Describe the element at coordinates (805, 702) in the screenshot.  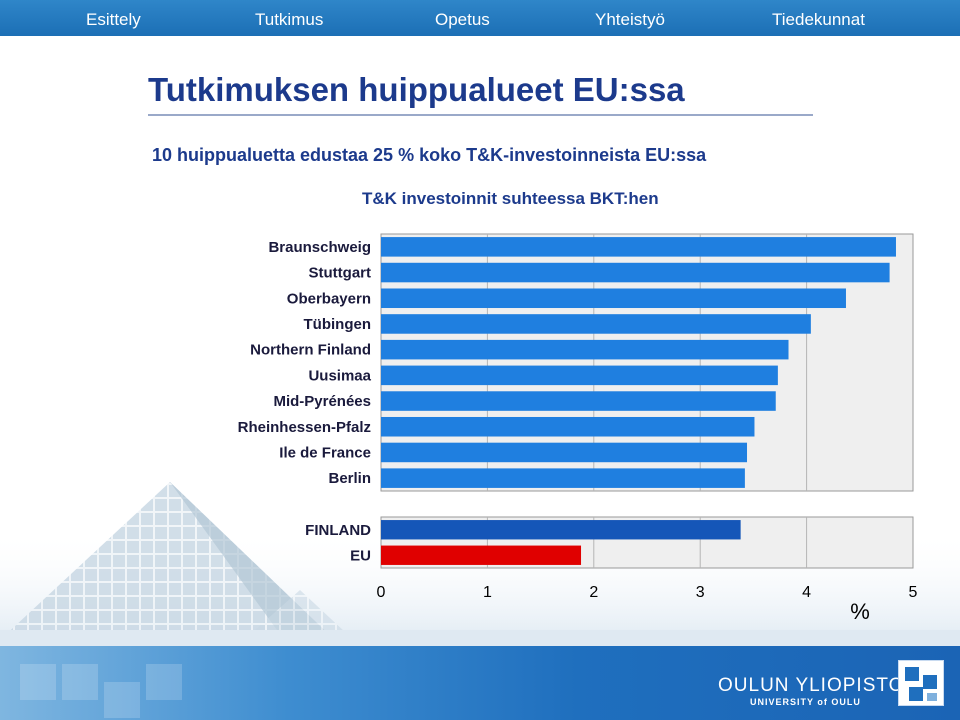
I see `university-logo-subtitle: UNIVERSITY of OULU` at that location.